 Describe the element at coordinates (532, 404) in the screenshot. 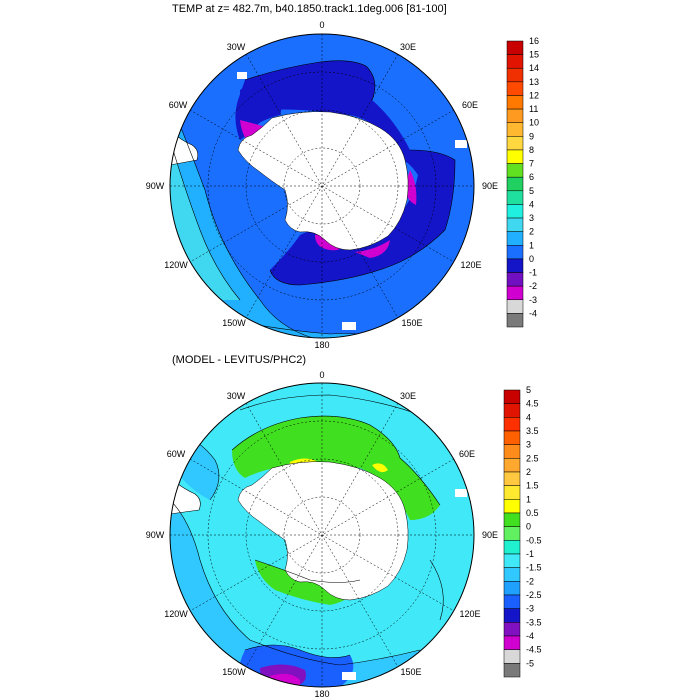

I see `colorbar-label: 4.5` at that location.